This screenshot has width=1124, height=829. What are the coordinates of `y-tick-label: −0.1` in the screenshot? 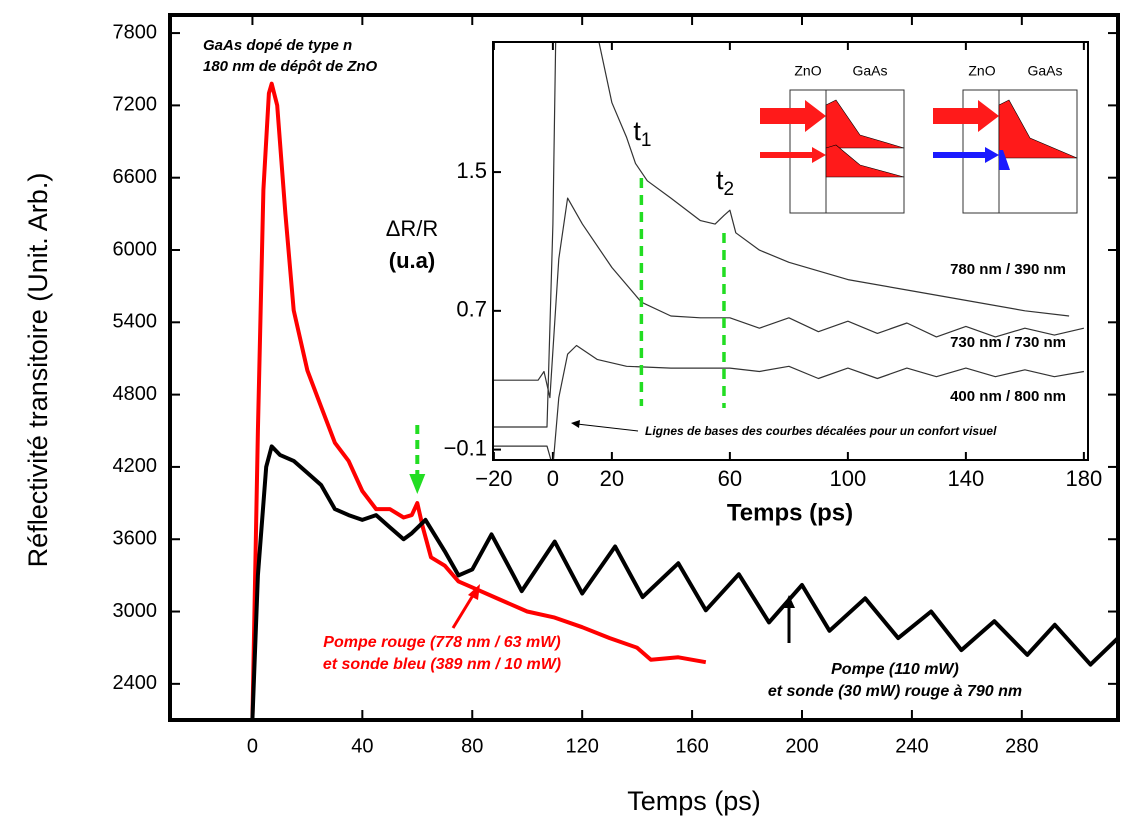 It's located at (465, 447).